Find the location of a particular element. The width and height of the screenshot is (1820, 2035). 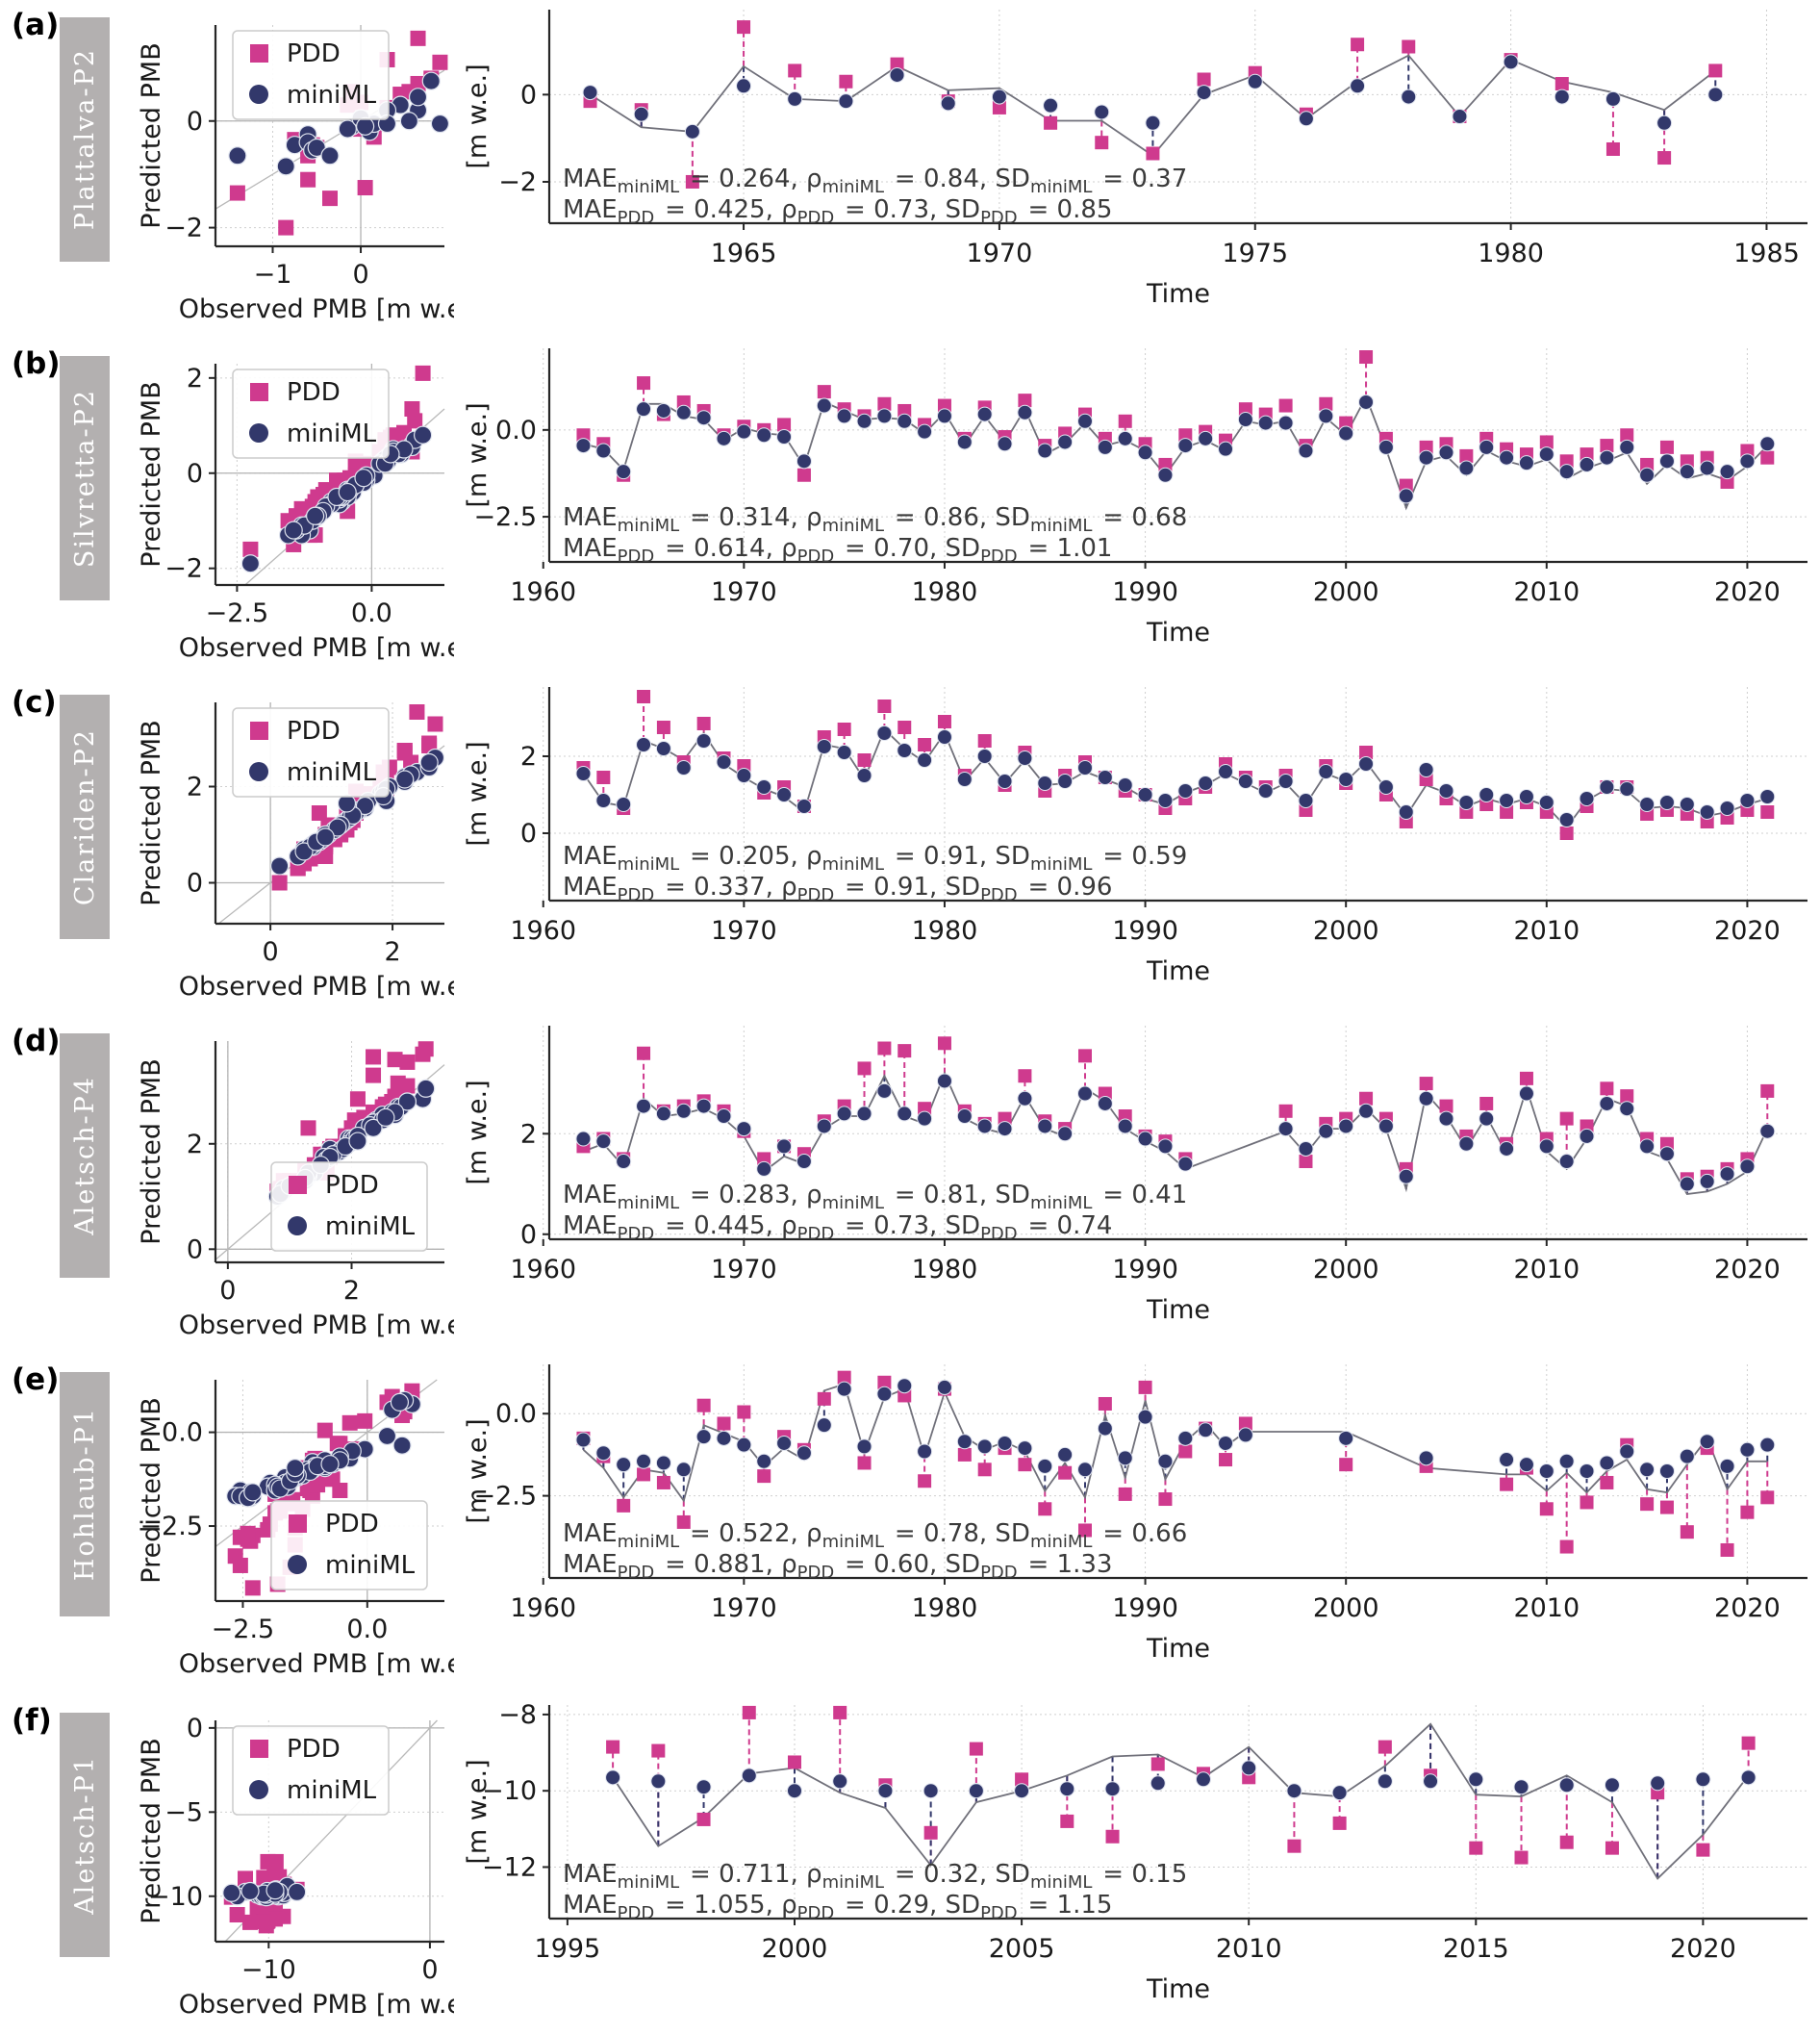

svg-text: 2005 is located at coordinates (1022, 1949).